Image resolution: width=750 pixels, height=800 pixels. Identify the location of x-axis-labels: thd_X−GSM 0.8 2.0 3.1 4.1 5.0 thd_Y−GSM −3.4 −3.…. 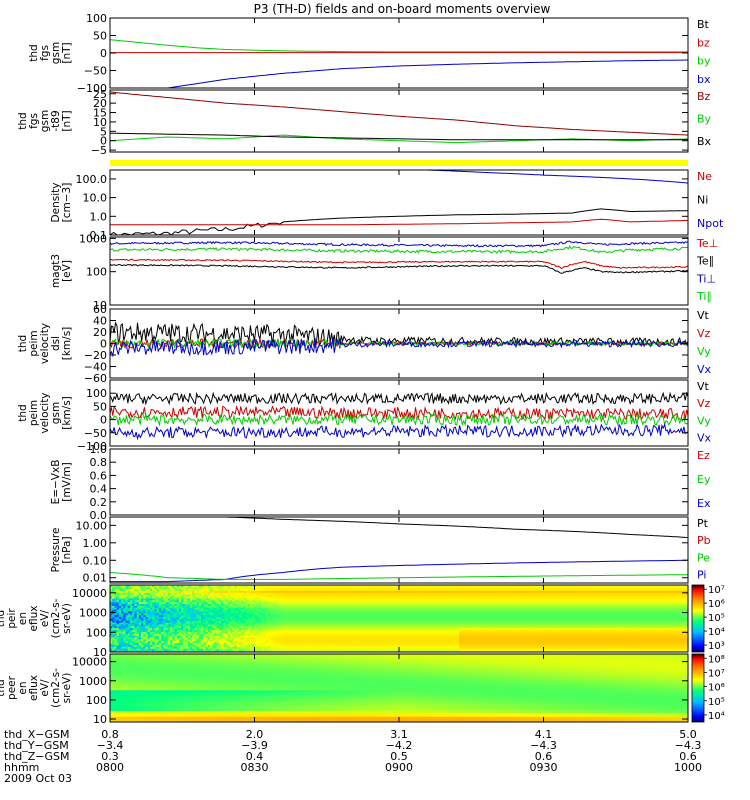
(353, 756).